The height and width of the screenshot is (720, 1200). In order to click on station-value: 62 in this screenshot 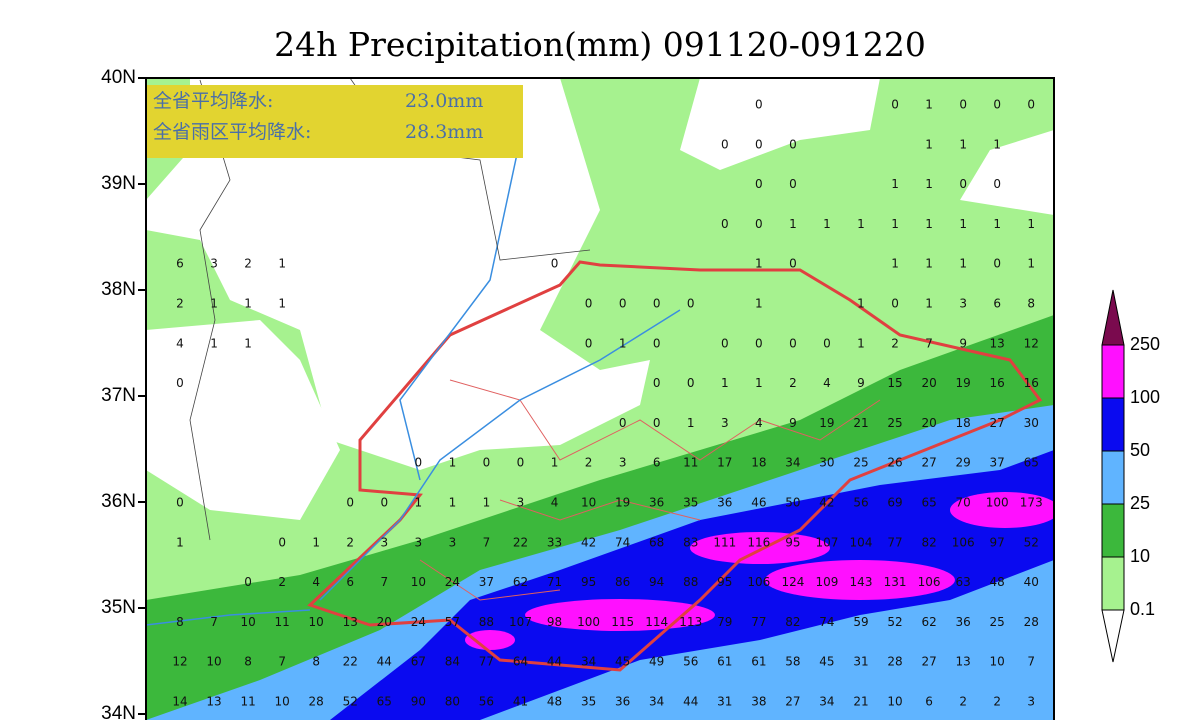, I will do `click(928, 622)`.